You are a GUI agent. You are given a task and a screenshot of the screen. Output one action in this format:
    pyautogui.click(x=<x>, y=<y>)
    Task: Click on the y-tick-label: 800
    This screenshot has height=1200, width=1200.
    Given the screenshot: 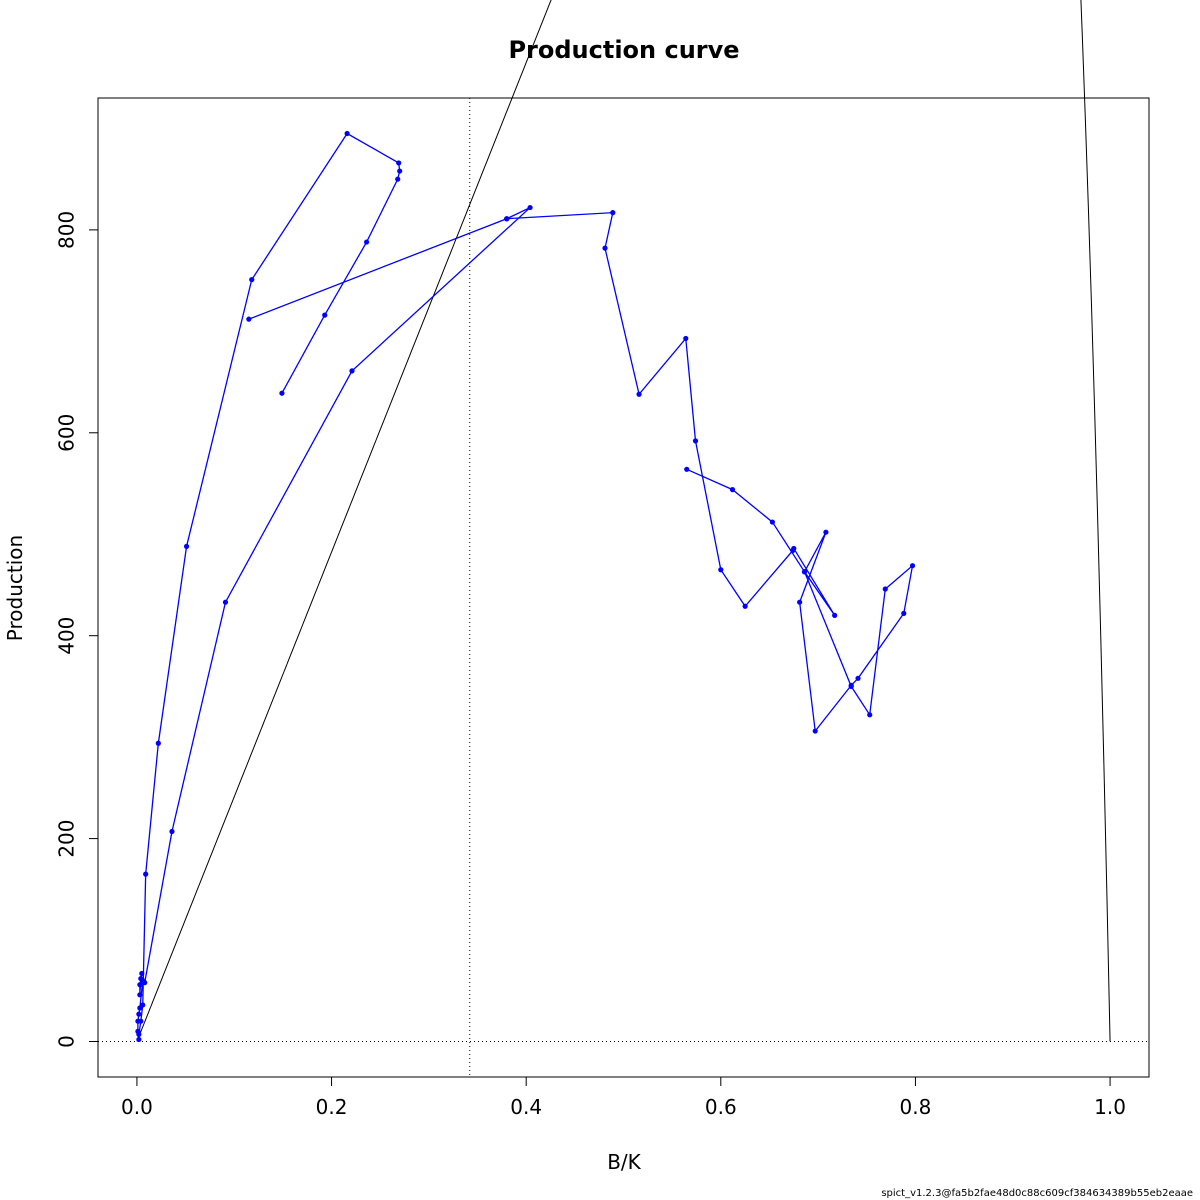 What is the action you would take?
    pyautogui.click(x=67, y=230)
    